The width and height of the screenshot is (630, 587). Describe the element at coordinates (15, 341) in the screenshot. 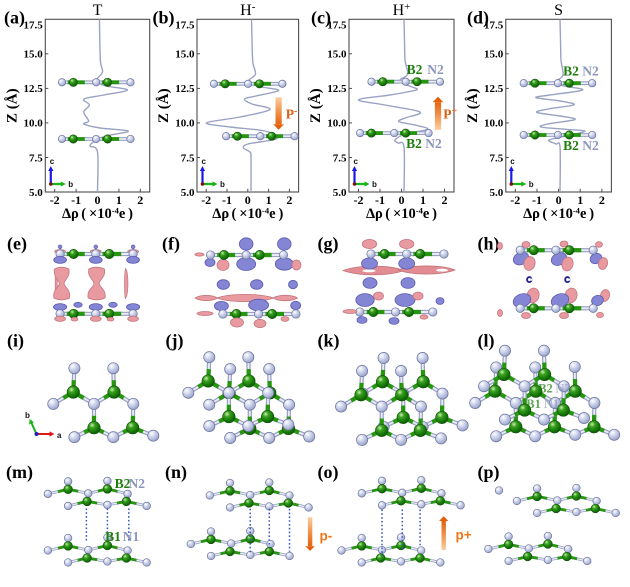

I see `svg-text: (i)` at that location.